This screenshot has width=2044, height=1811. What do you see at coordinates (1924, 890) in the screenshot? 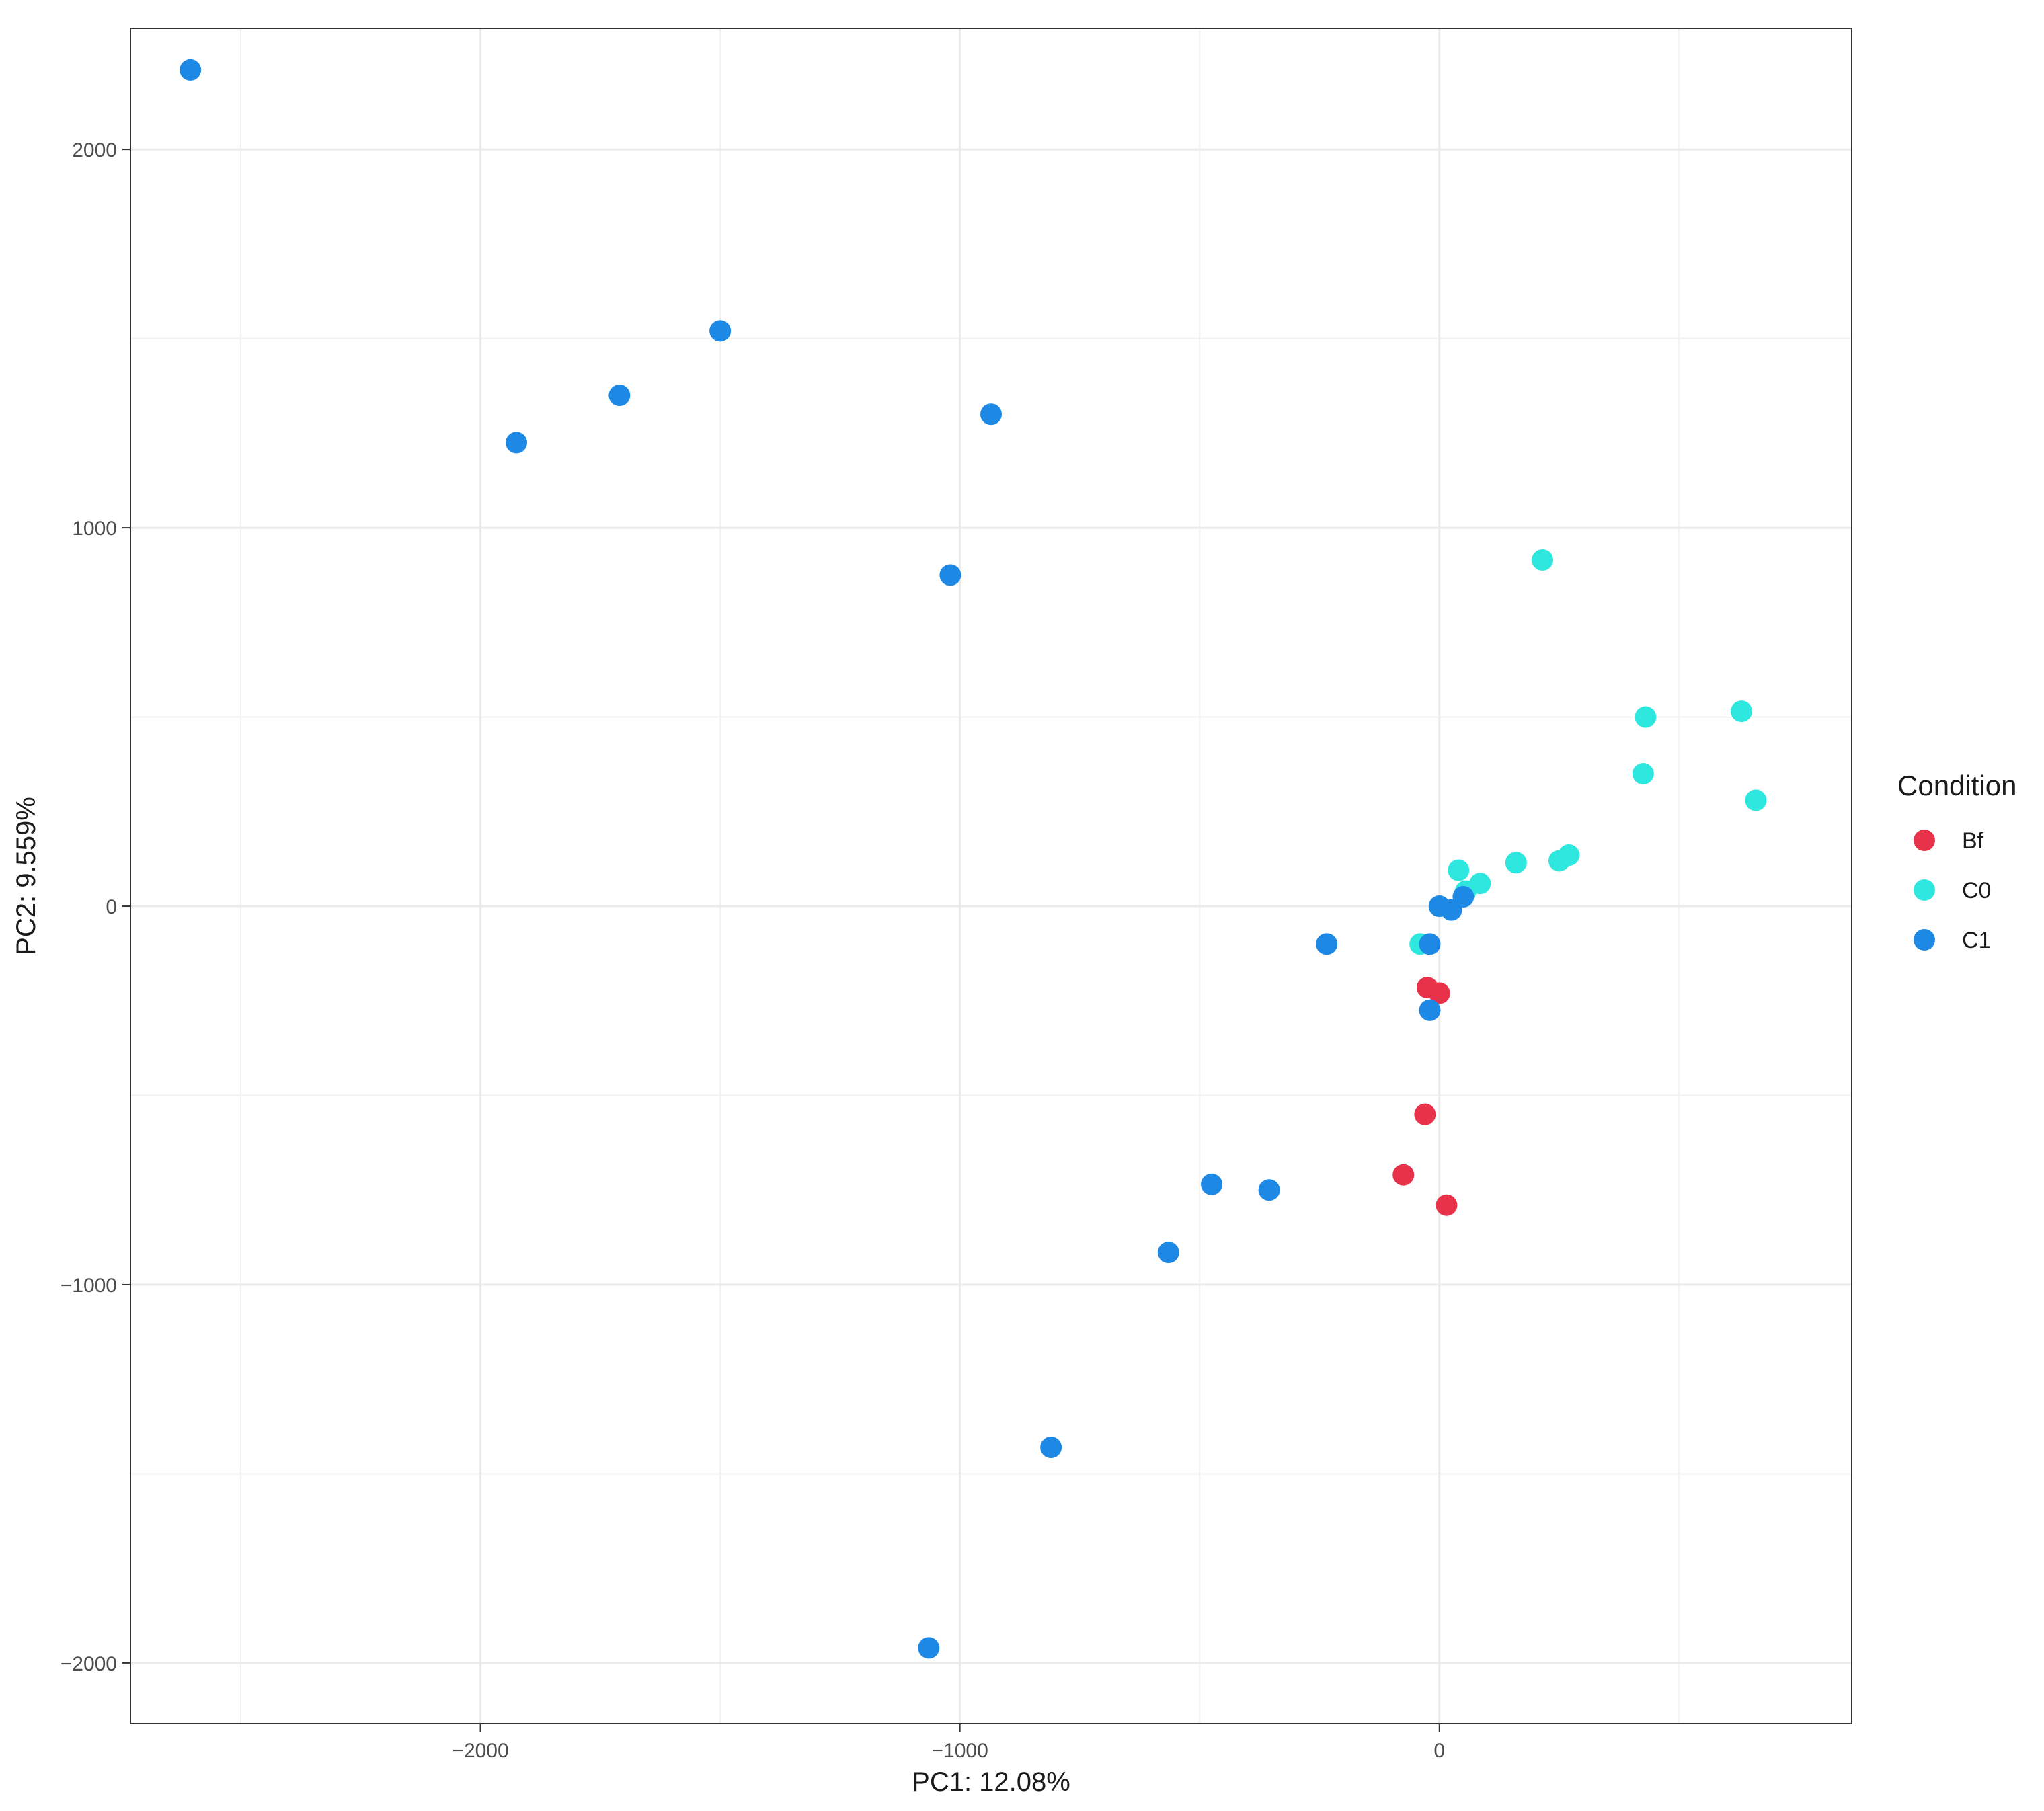
I see `legend-key-c0` at bounding box center [1924, 890].